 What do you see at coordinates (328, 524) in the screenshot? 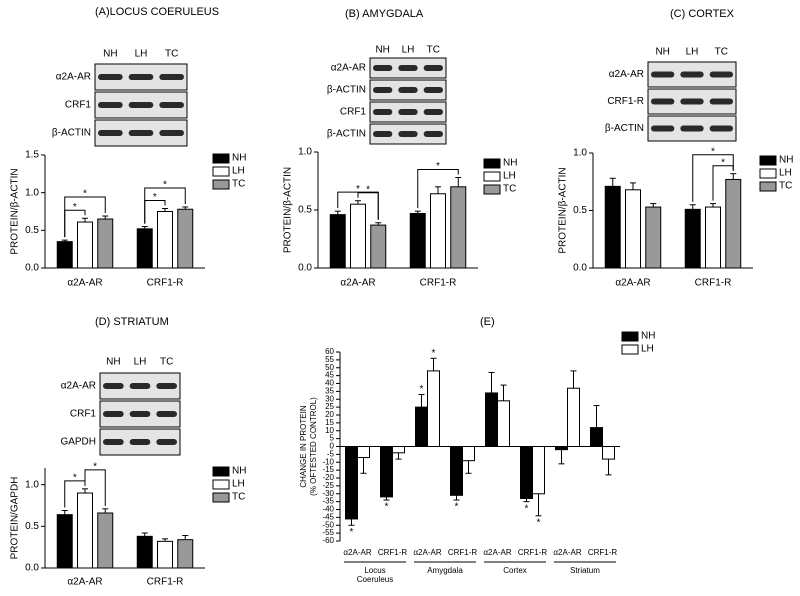
I see `y-tick-label: -50` at bounding box center [328, 524].